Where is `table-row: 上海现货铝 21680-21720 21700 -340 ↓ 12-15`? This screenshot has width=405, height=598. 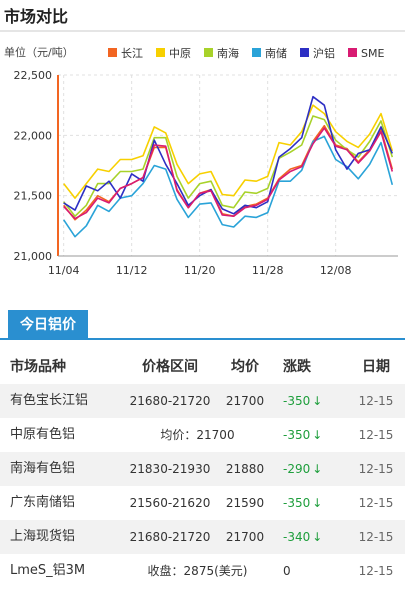
table-row: 上海现货铝 21680-21720 21700 -340 ↓ 12-15 is located at coordinates (202, 537).